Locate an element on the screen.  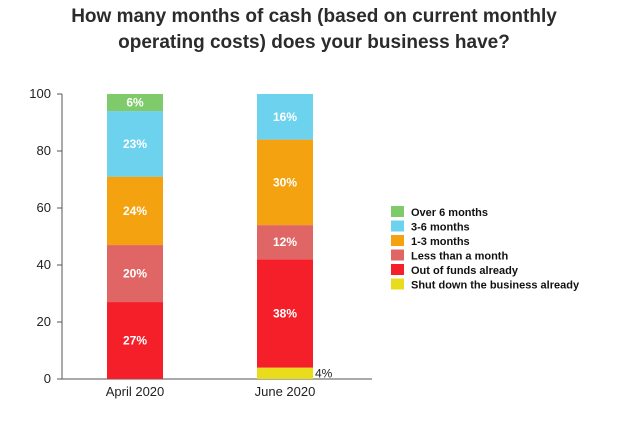
bar-data-label: 4% is located at coordinates (324, 373).